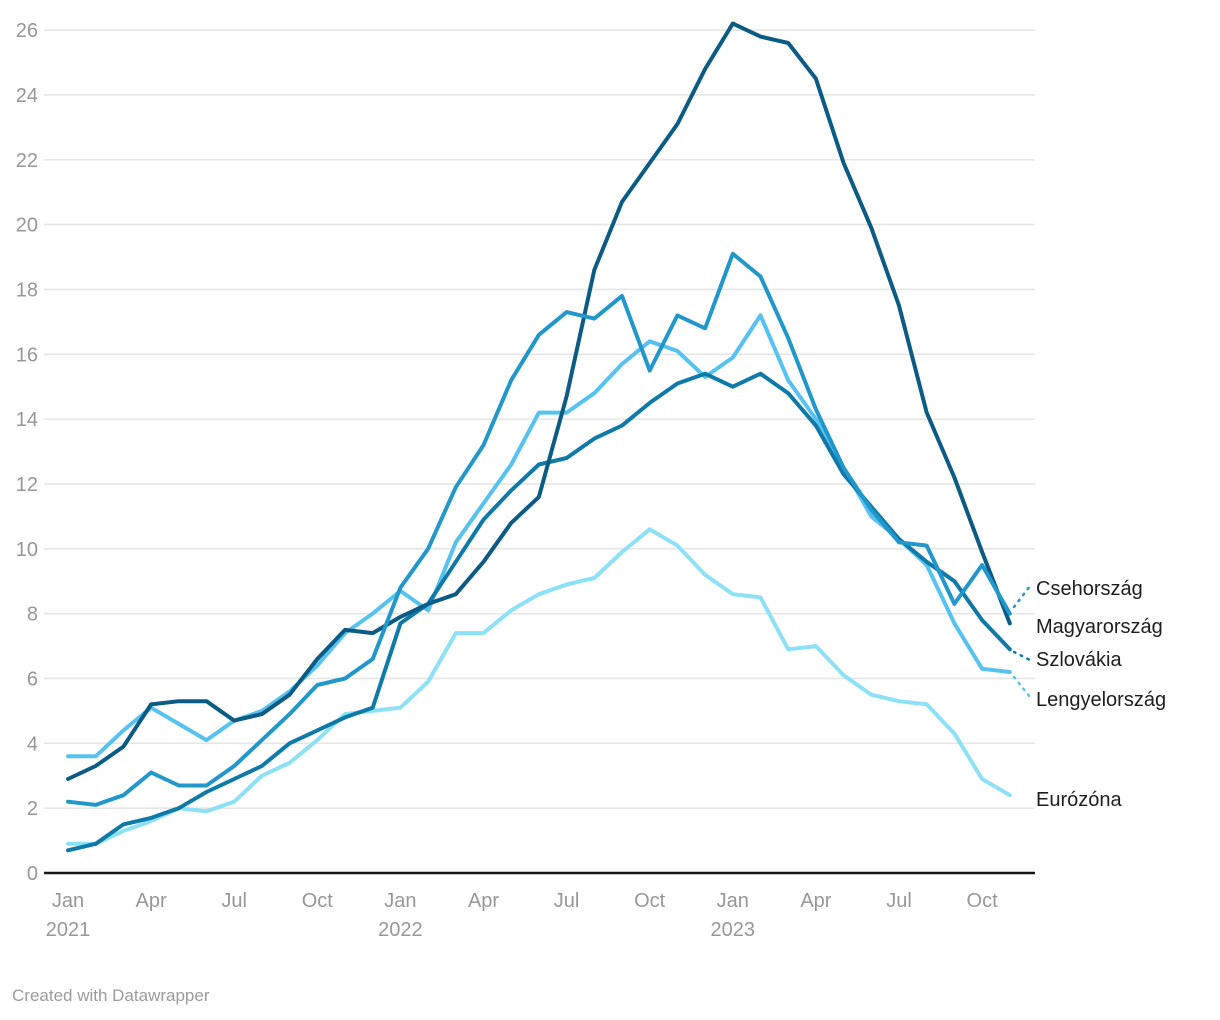 This screenshot has height=1020, width=1220. What do you see at coordinates (1089, 589) in the screenshot?
I see `legend-label-csehorszag: Csehország` at bounding box center [1089, 589].